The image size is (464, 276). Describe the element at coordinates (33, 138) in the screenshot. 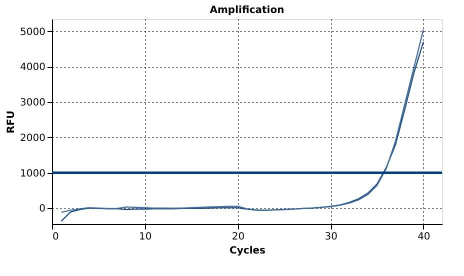

I see `y-tick-label: 2000` at that location.